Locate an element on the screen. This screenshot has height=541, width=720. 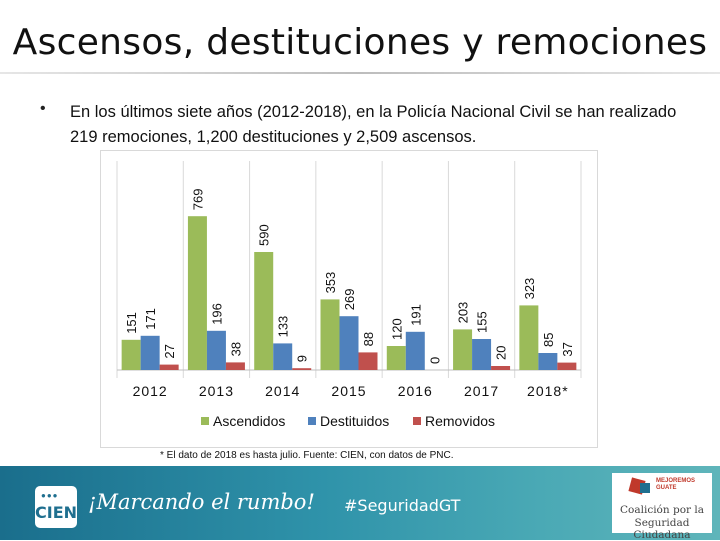
x-tick-label: 2012 is located at coordinates (150, 391).